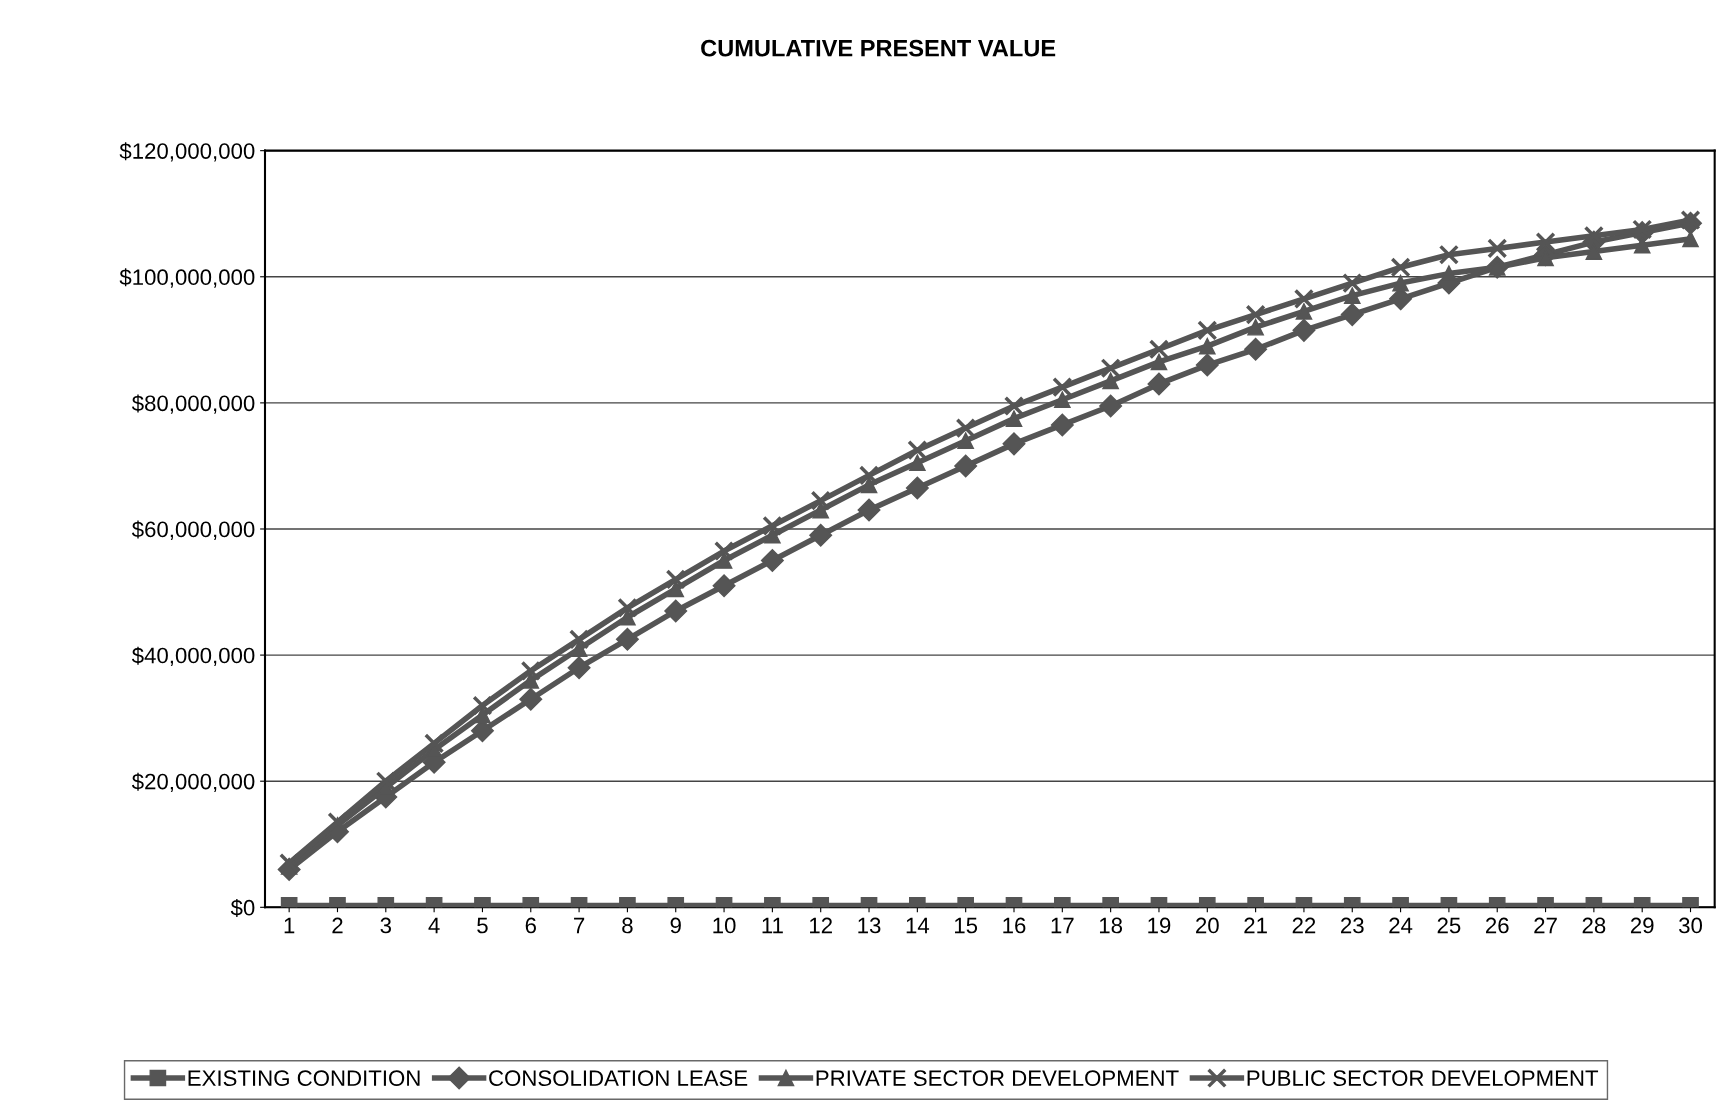 This screenshot has height=1116, width=1732. Describe the element at coordinates (193, 530) in the screenshot. I see `y-tick-label: $60,000,000` at that location.